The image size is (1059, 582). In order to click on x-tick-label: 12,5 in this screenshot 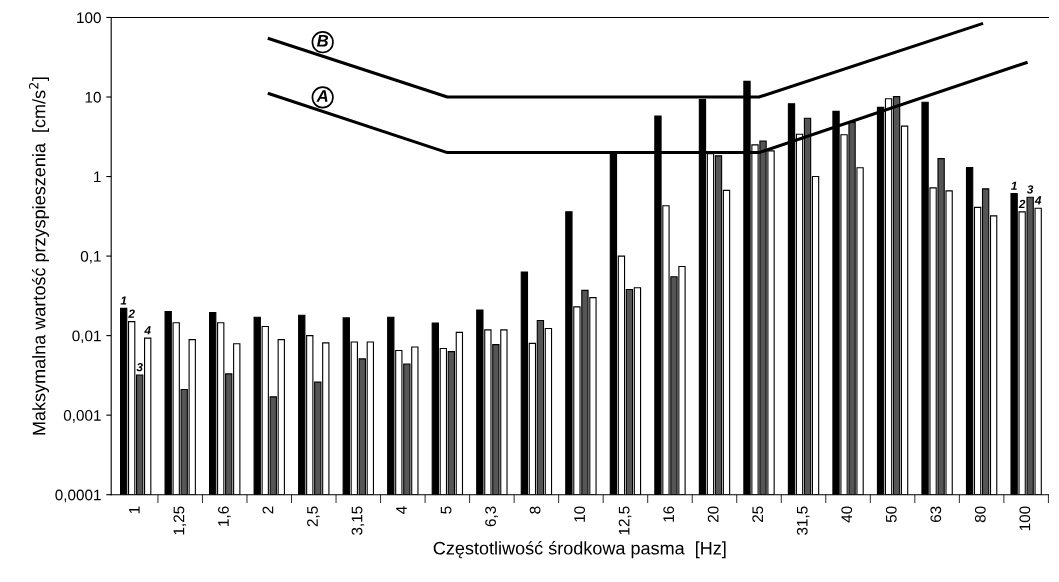, I will do `click(625, 520)`.